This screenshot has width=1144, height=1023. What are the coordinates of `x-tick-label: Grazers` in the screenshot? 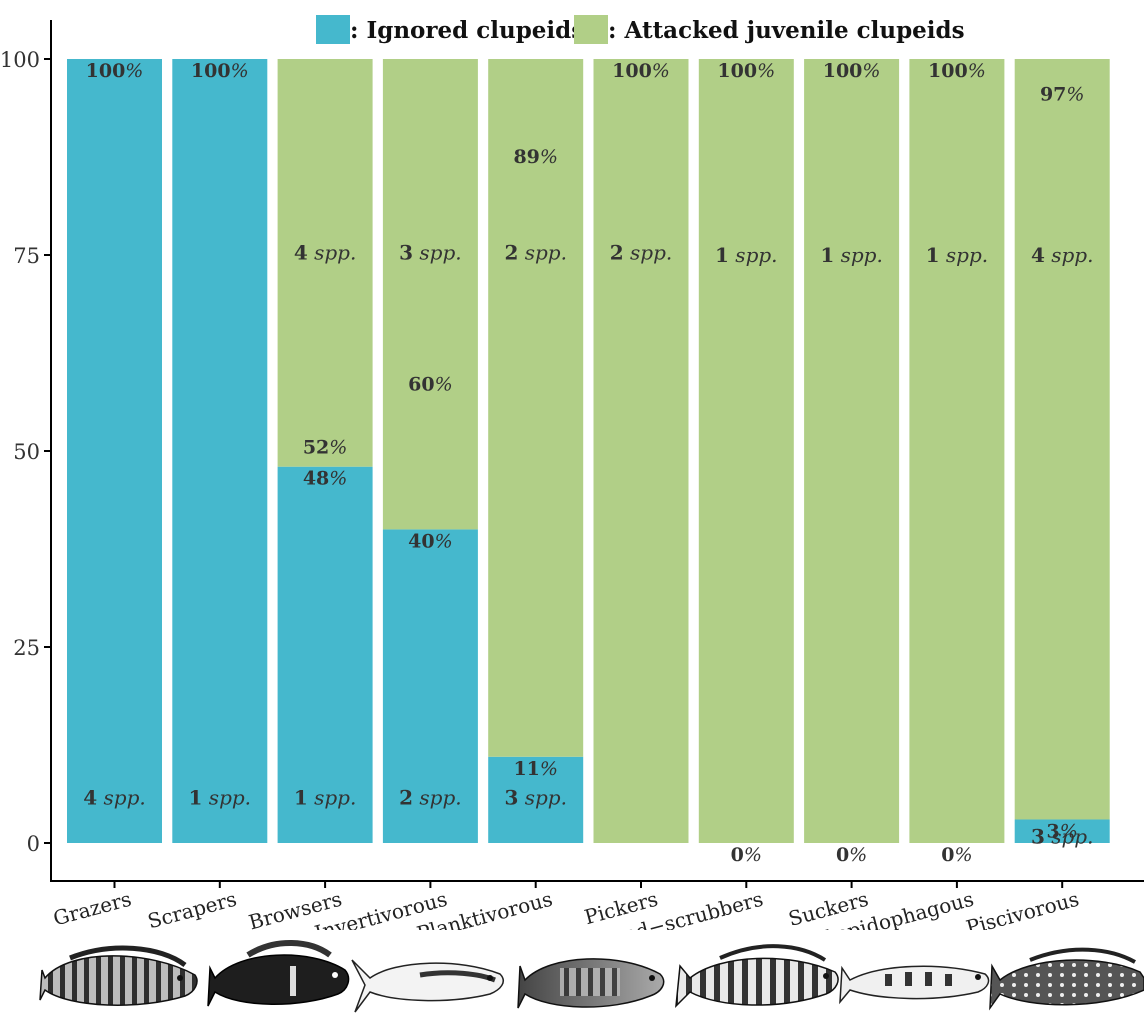 It's located at (92, 908).